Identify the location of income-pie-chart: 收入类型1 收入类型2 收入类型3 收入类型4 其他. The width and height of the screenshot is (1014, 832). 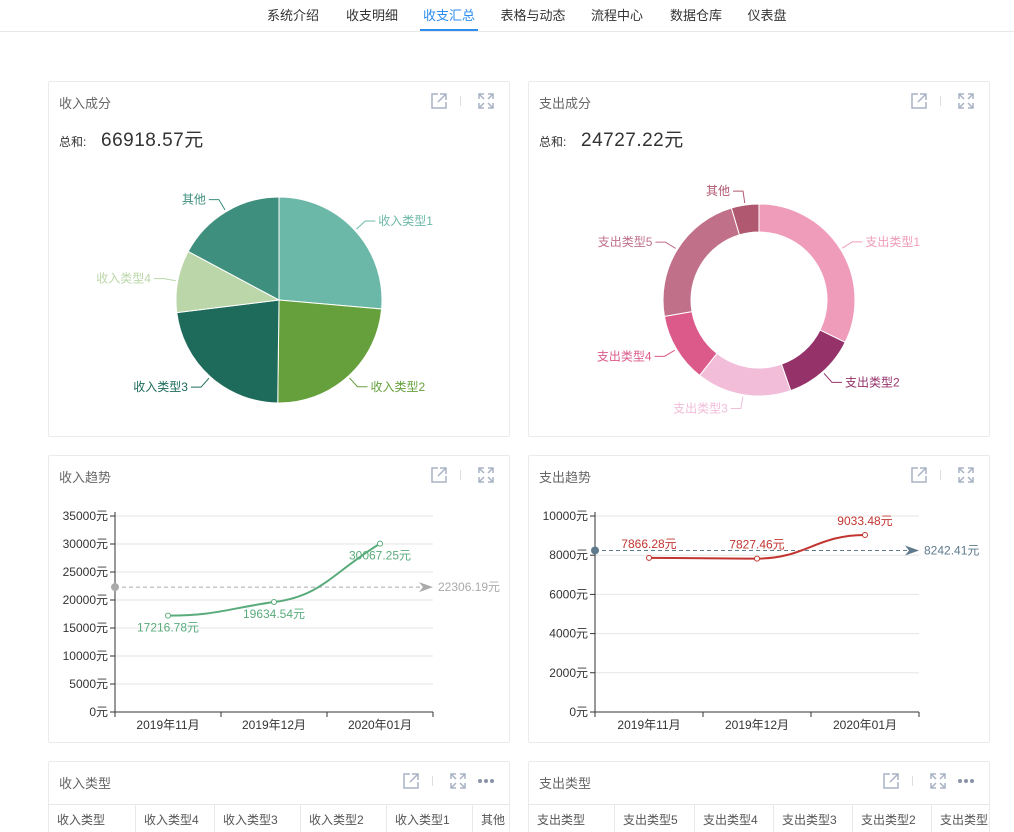
(264, 298).